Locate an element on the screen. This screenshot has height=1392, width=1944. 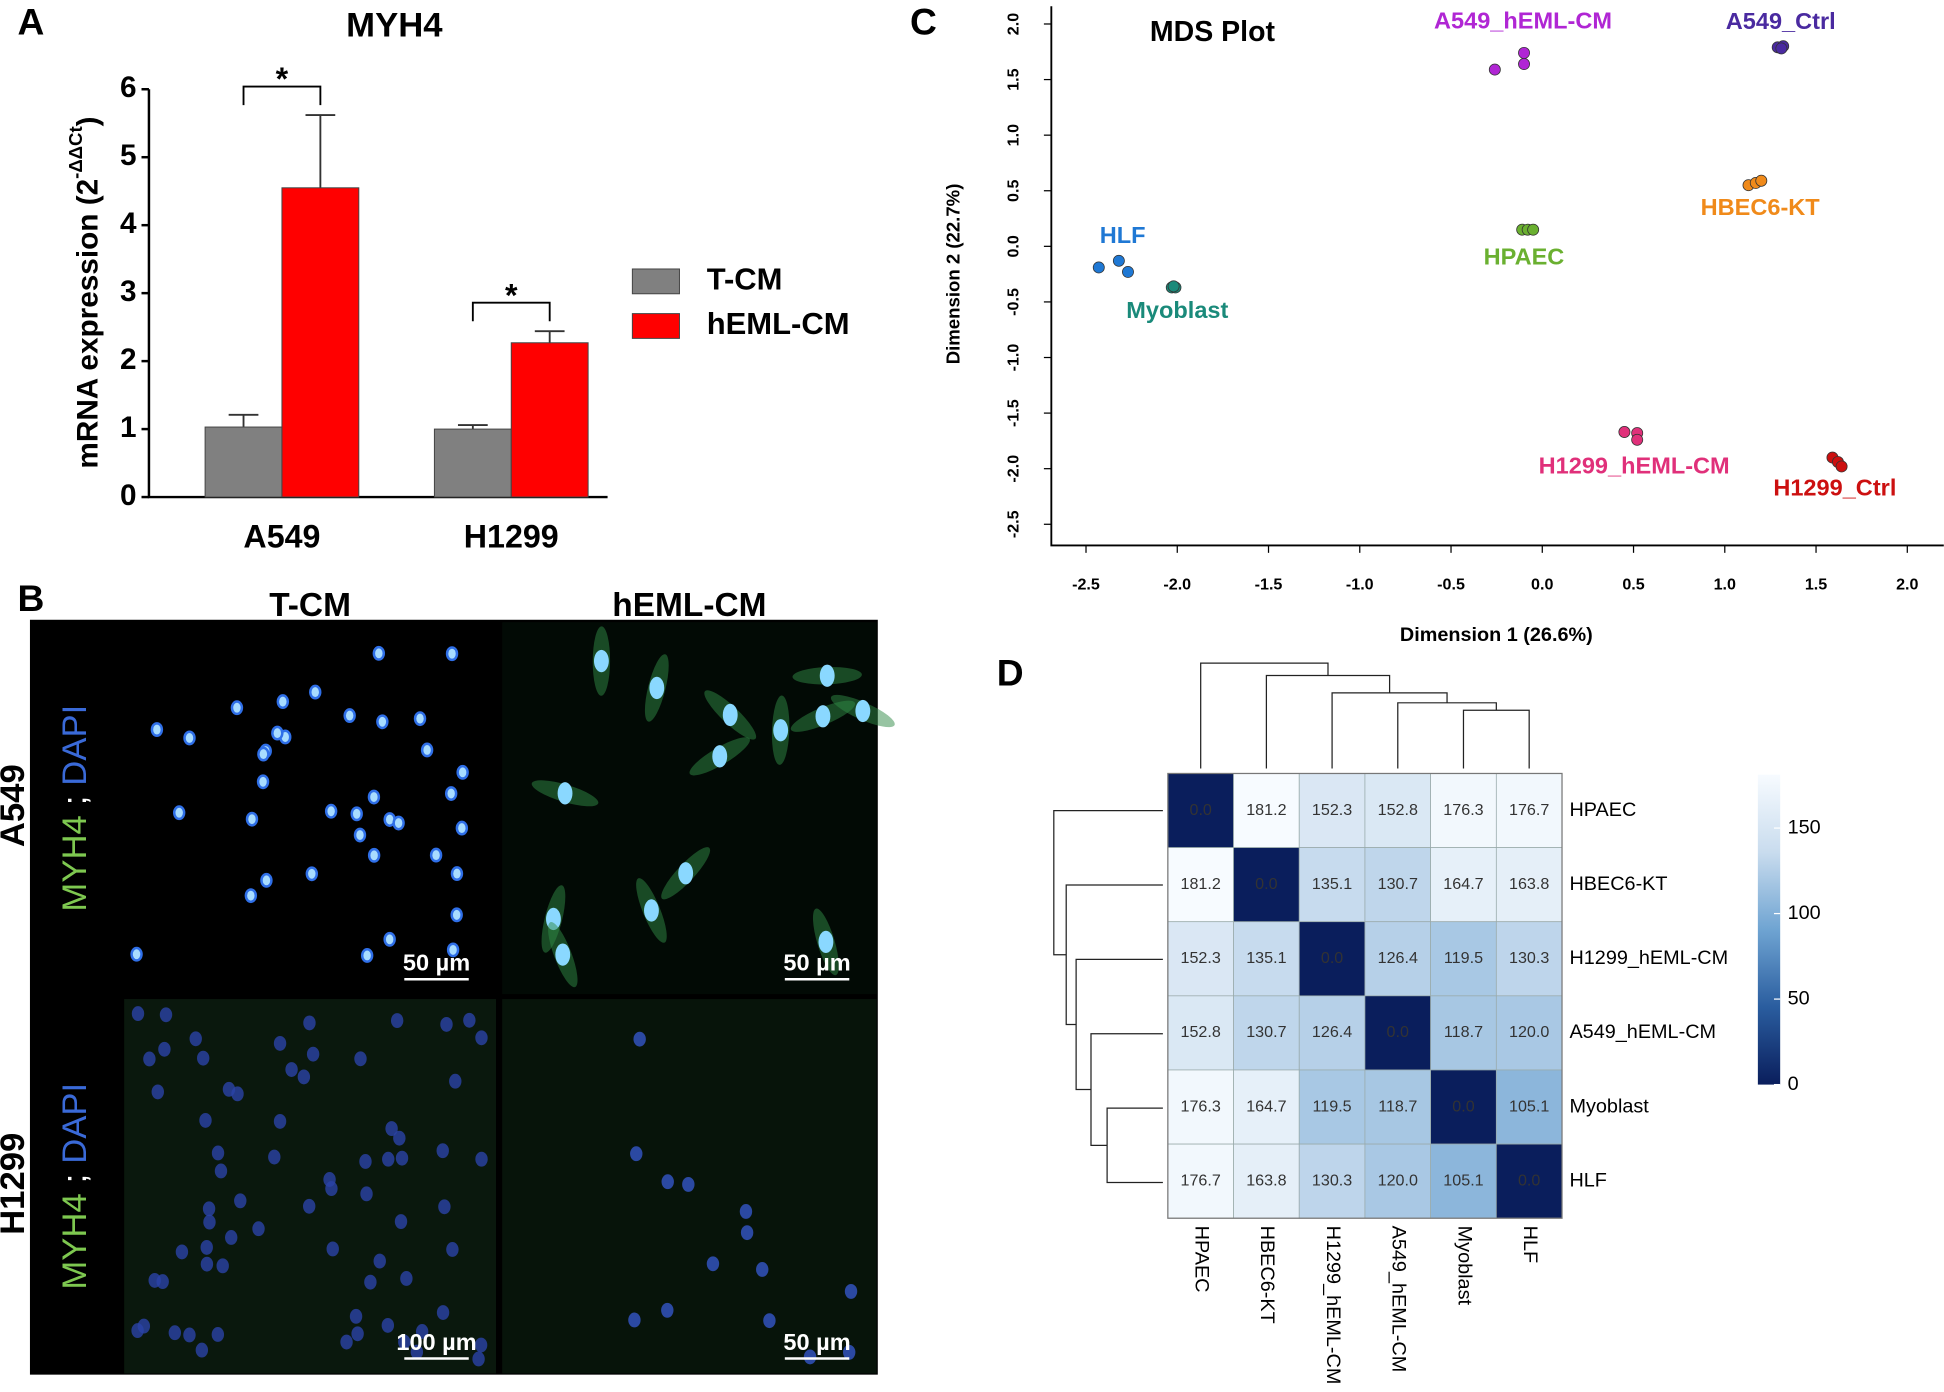
cell-label: 163.8 is located at coordinates (1266, 1180).